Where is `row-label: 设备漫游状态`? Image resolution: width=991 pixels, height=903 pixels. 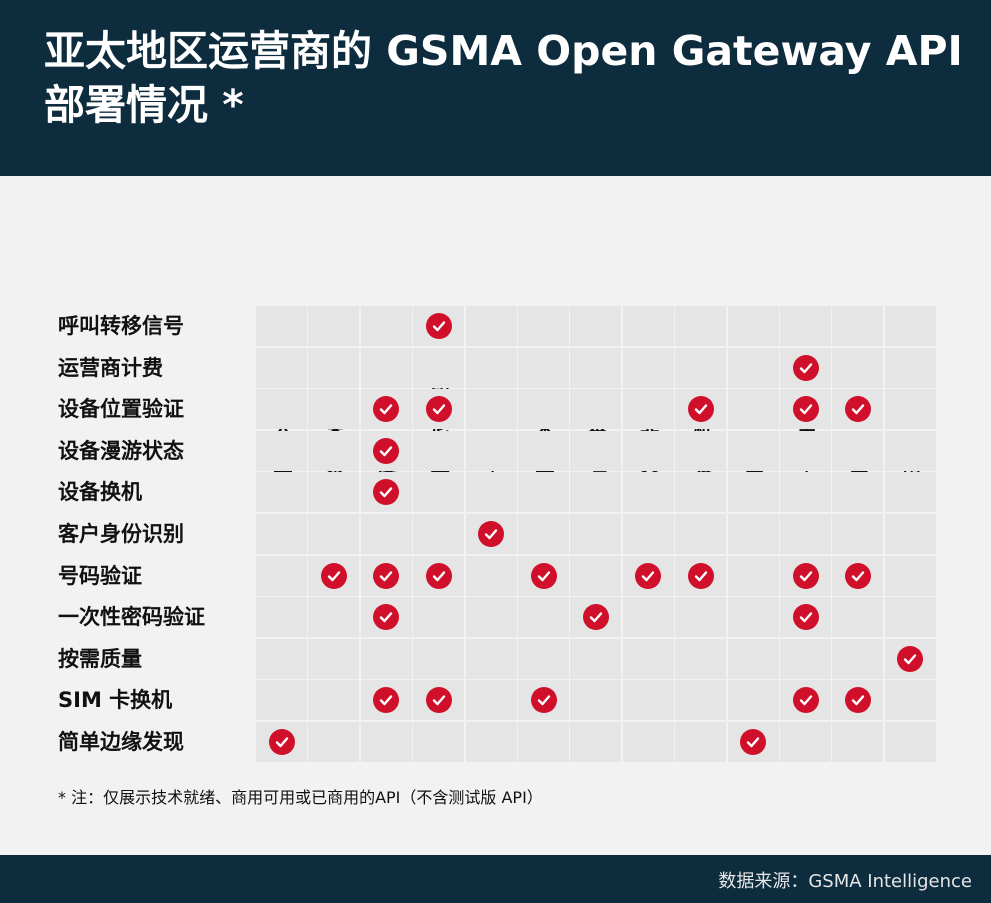 row-label: 设备漫游状态 is located at coordinates (121, 450).